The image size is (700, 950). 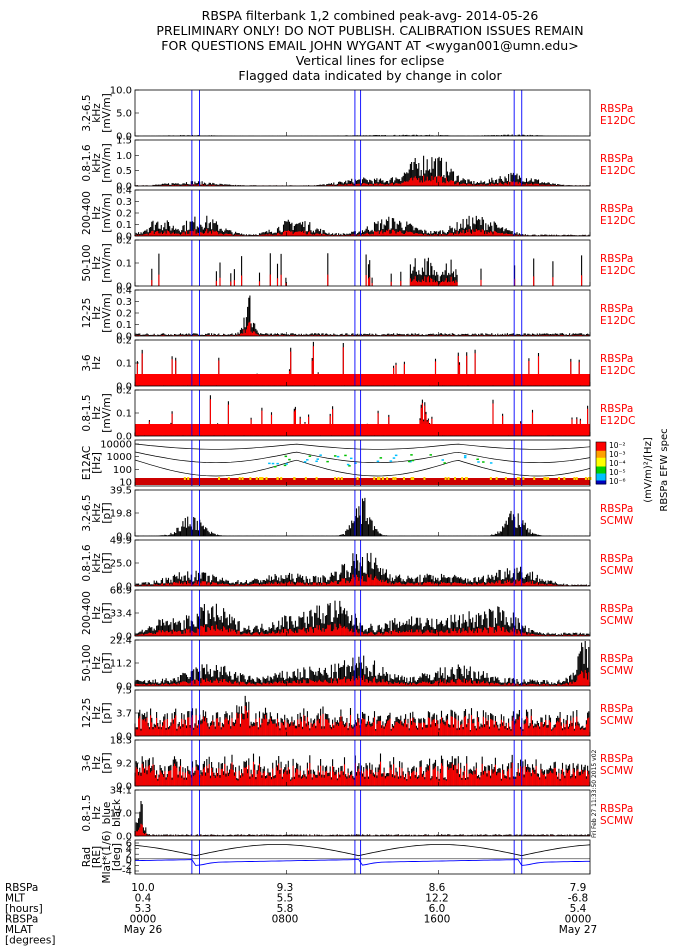 What do you see at coordinates (87, 713) in the screenshot?
I see `panel-ylabel: 12-25` at bounding box center [87, 713].